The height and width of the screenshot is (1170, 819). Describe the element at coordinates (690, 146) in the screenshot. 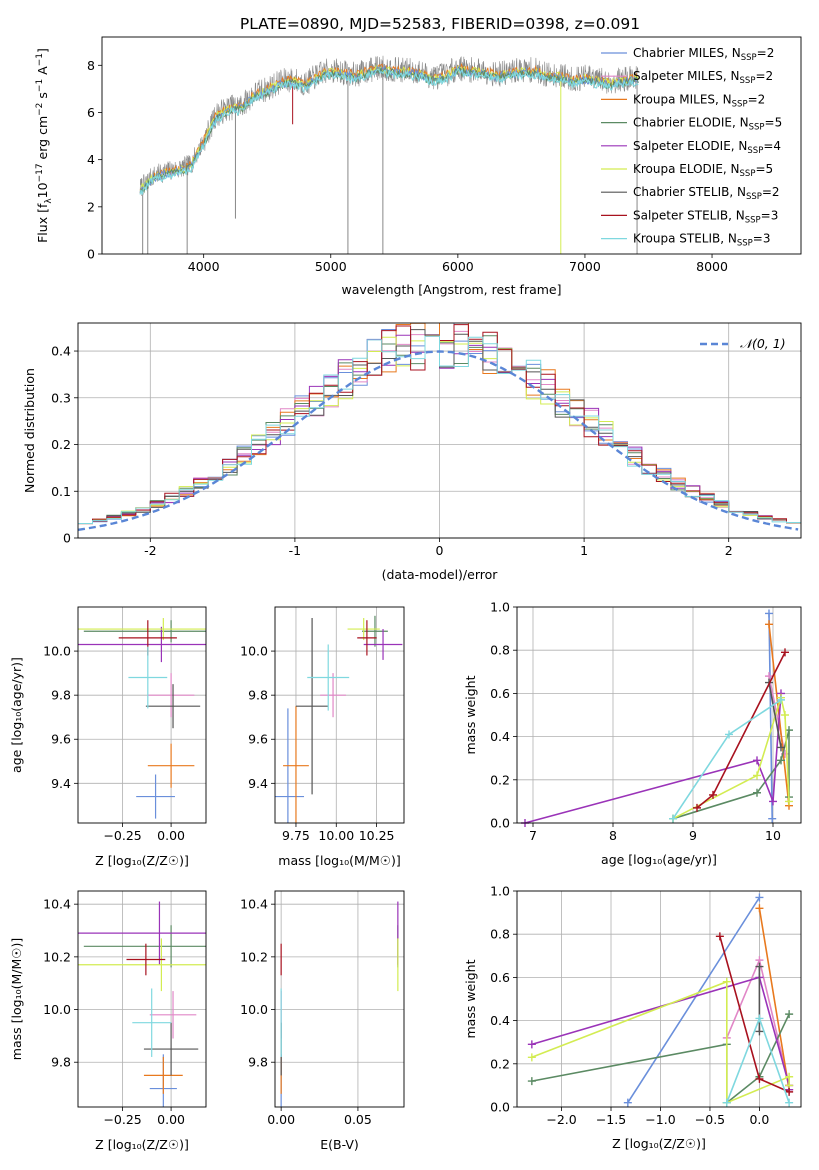

I see `legend-main: Salpeter ELODIE, N` at that location.